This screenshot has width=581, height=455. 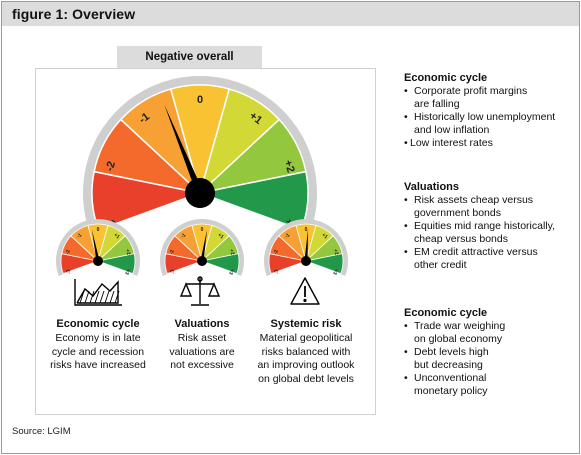 What do you see at coordinates (451, 352) in the screenshot?
I see `right-bullet-line: Debt levels high` at bounding box center [451, 352].